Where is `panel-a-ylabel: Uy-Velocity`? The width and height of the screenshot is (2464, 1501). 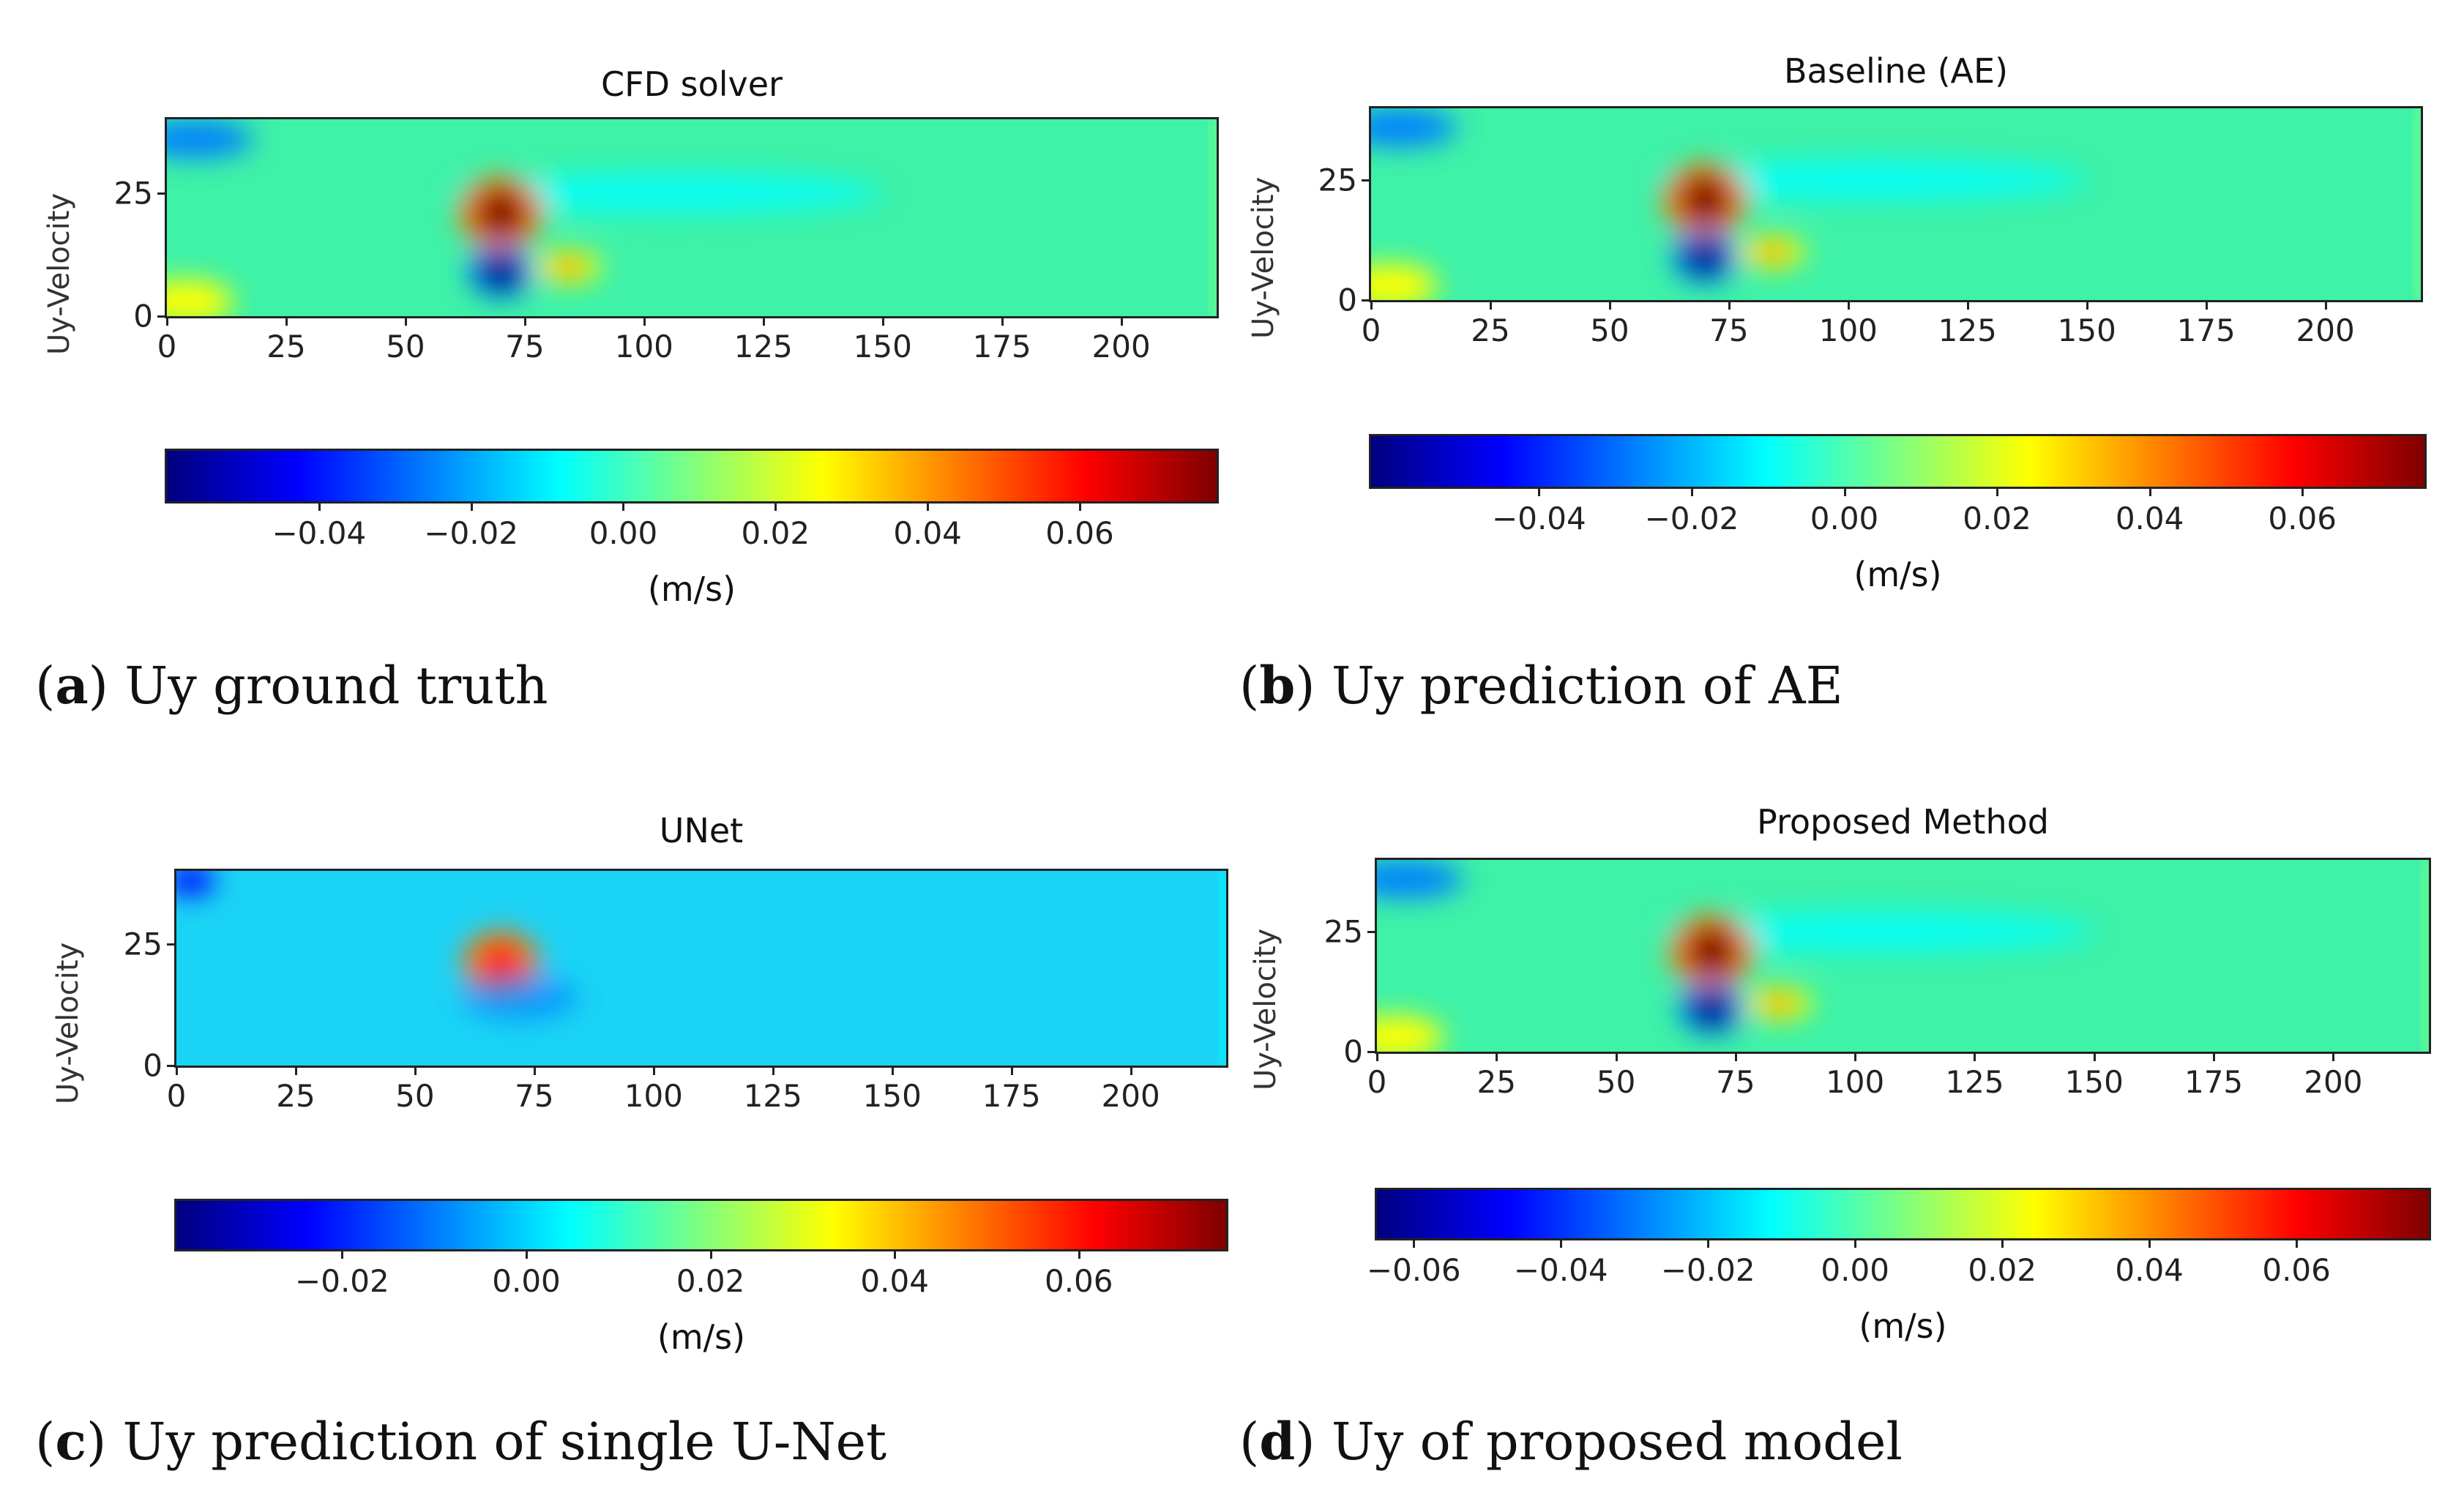
panel-a-ylabel: Uy-Velocity is located at coordinates (59, 273).